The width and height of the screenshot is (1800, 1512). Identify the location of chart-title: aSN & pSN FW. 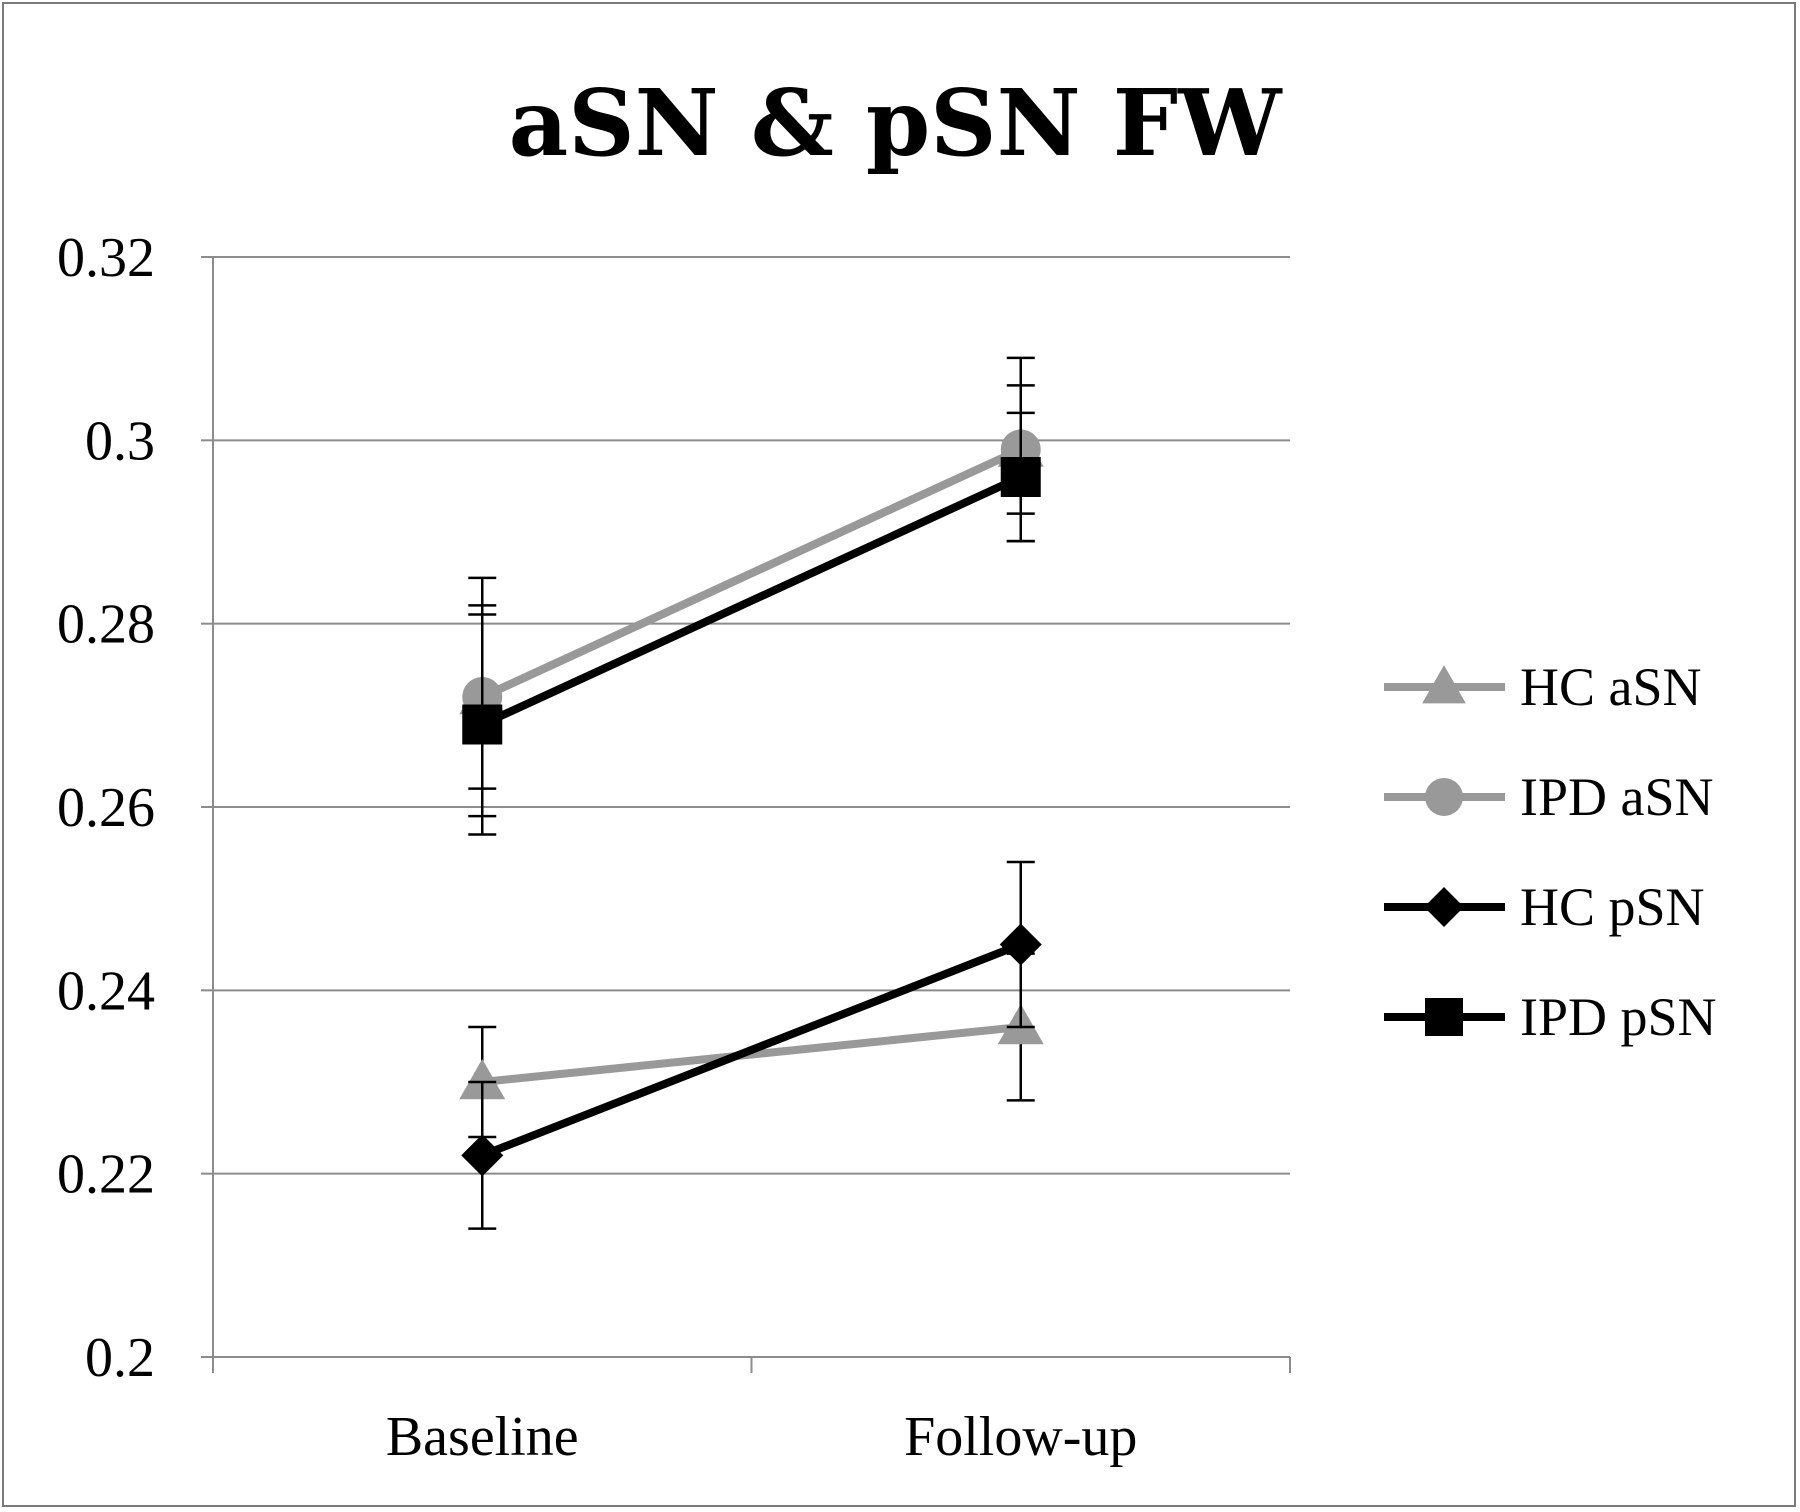
(896, 123).